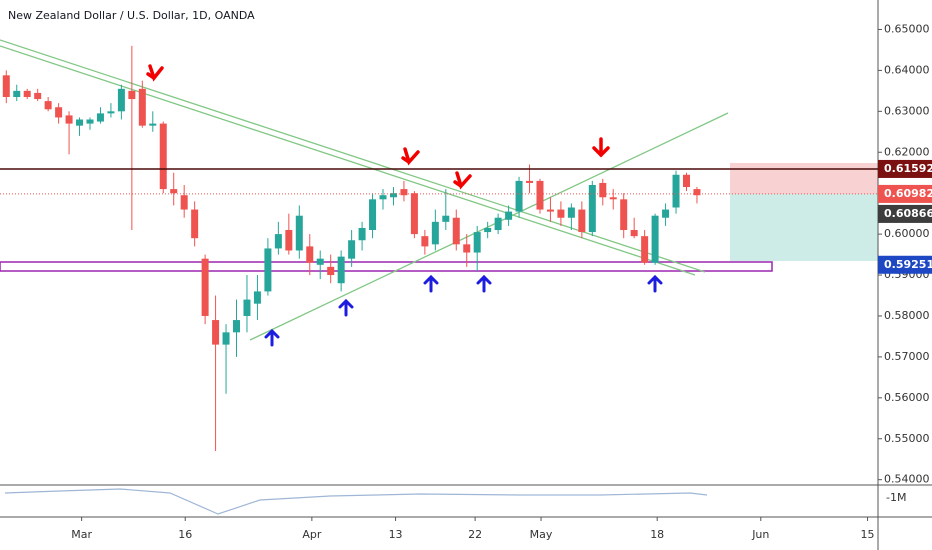 This screenshot has width=932, height=550. What do you see at coordinates (908, 168) in the screenshot?
I see `price-tag-label: 0.61592` at bounding box center [908, 168].